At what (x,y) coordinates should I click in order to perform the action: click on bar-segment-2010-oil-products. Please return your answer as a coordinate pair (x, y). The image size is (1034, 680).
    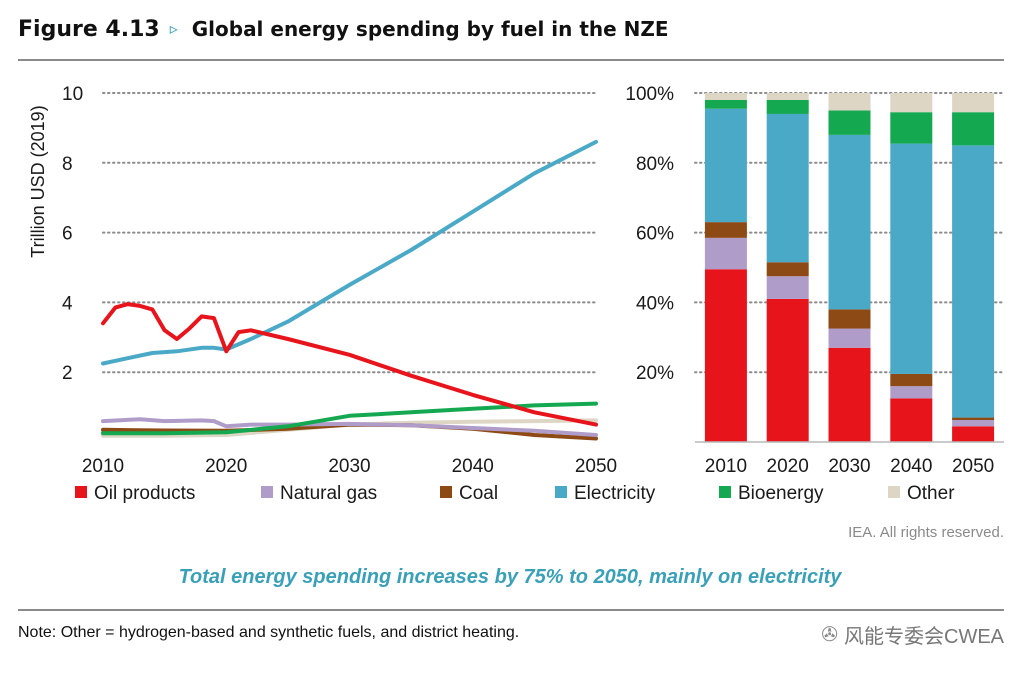
    Looking at the image, I should click on (725, 355).